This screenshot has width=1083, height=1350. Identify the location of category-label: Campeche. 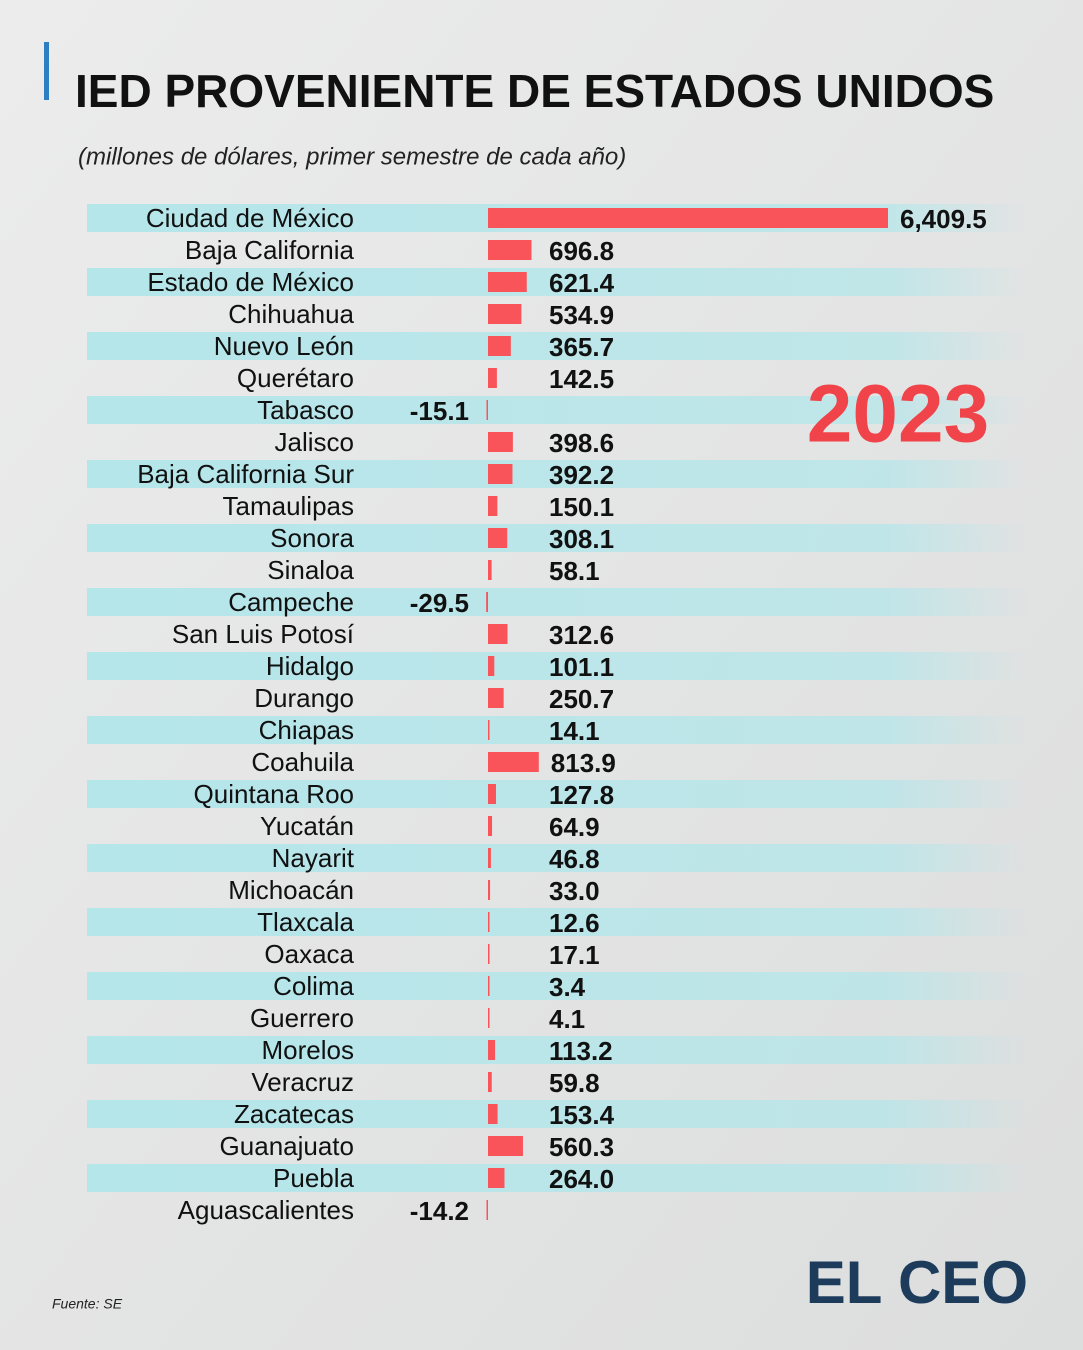
(291, 602).